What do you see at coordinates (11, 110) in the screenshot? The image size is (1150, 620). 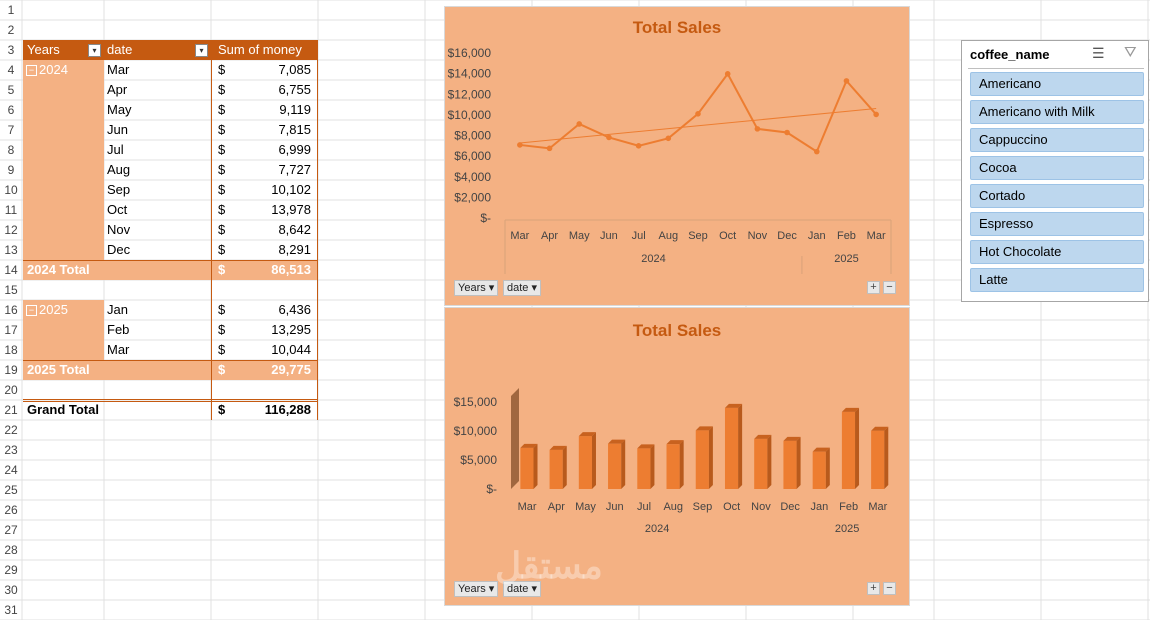 I see `row-number: 6` at bounding box center [11, 110].